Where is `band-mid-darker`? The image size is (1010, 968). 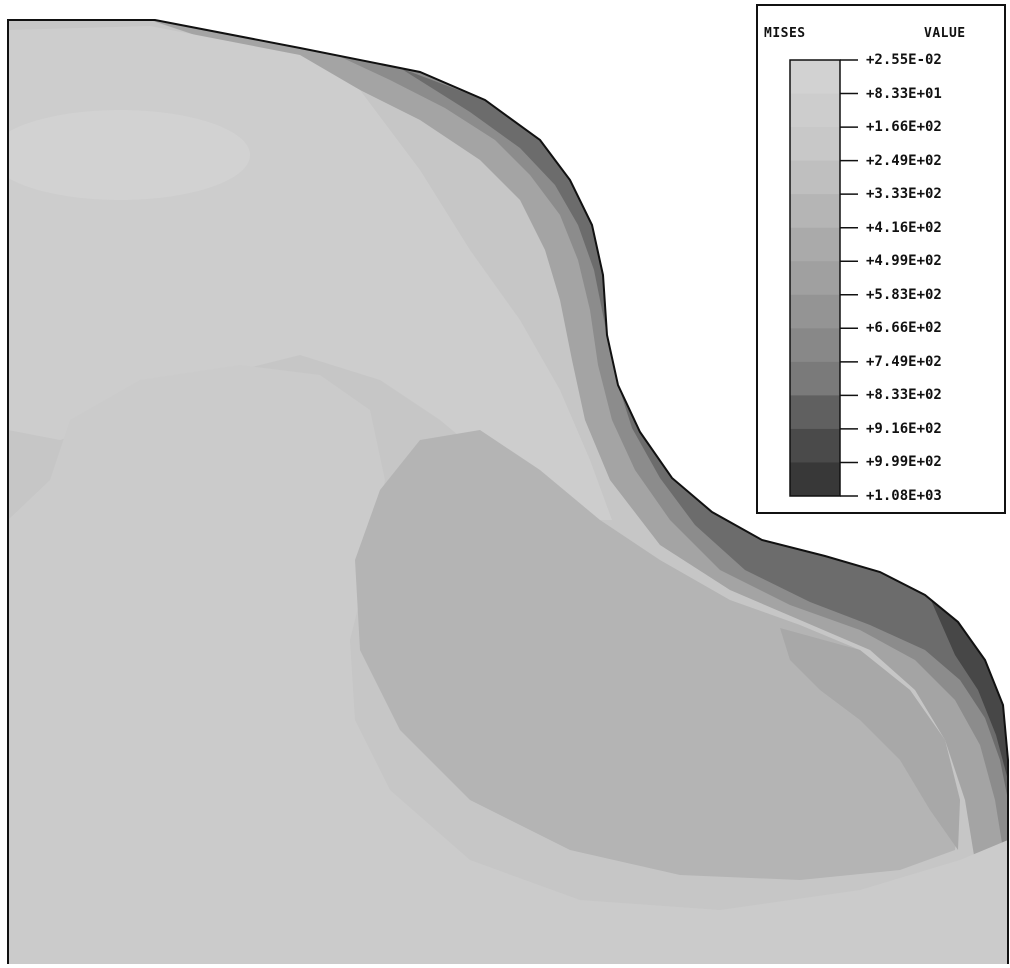
band-mid-darker is located at coordinates (870, 739).